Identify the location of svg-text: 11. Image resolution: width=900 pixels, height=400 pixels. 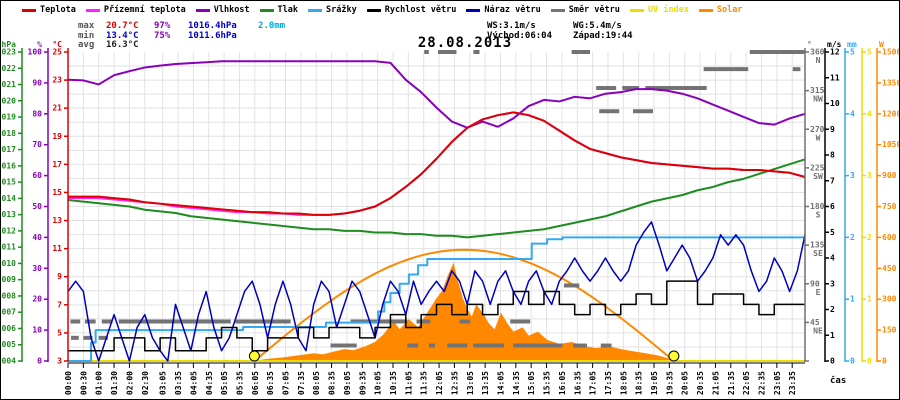
(57, 248).